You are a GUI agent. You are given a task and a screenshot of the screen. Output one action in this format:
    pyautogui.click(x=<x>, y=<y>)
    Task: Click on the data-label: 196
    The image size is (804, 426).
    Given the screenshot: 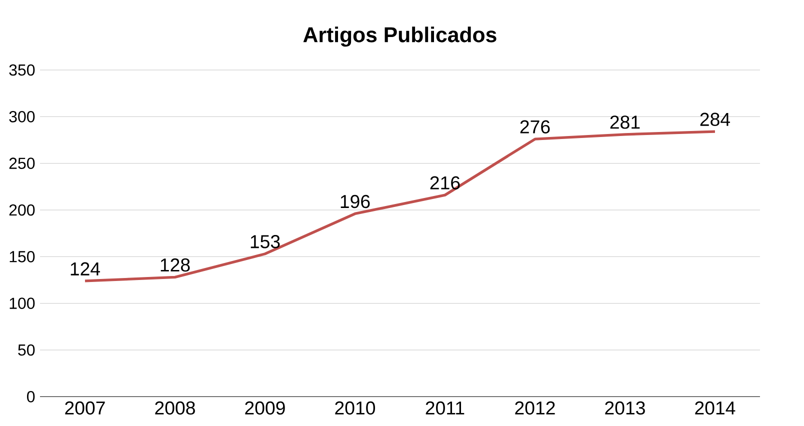 What is the action you would take?
    pyautogui.click(x=355, y=201)
    